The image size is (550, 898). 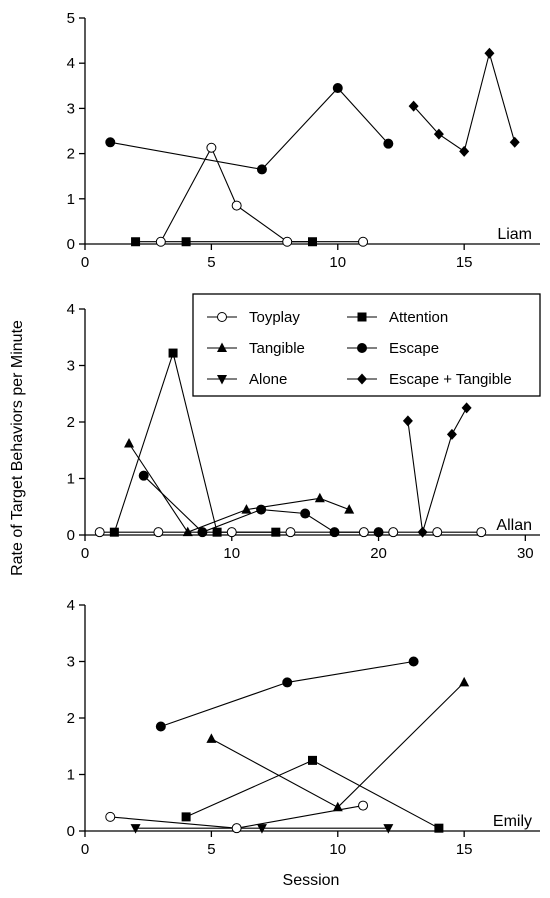 What do you see at coordinates (17, 448) in the screenshot?
I see `y-axis-label: Rate of Target Behaviors per Minute` at bounding box center [17, 448].